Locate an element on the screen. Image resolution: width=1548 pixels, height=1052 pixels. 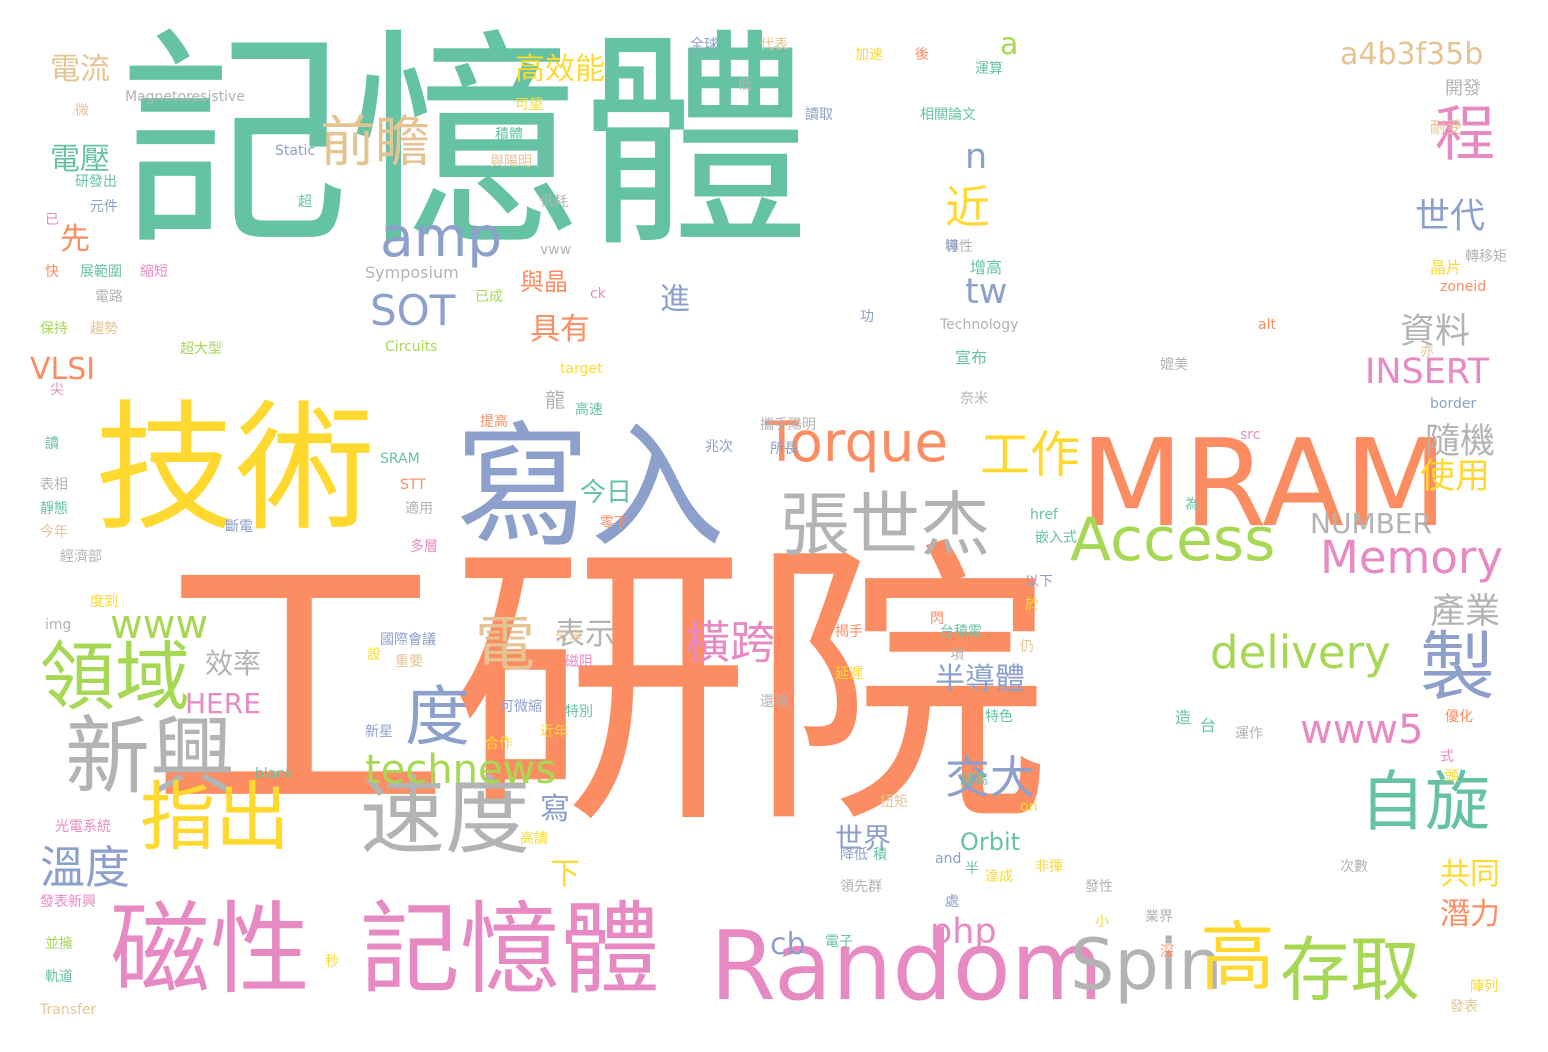
cloud-word: Orbit is located at coordinates (990, 842).